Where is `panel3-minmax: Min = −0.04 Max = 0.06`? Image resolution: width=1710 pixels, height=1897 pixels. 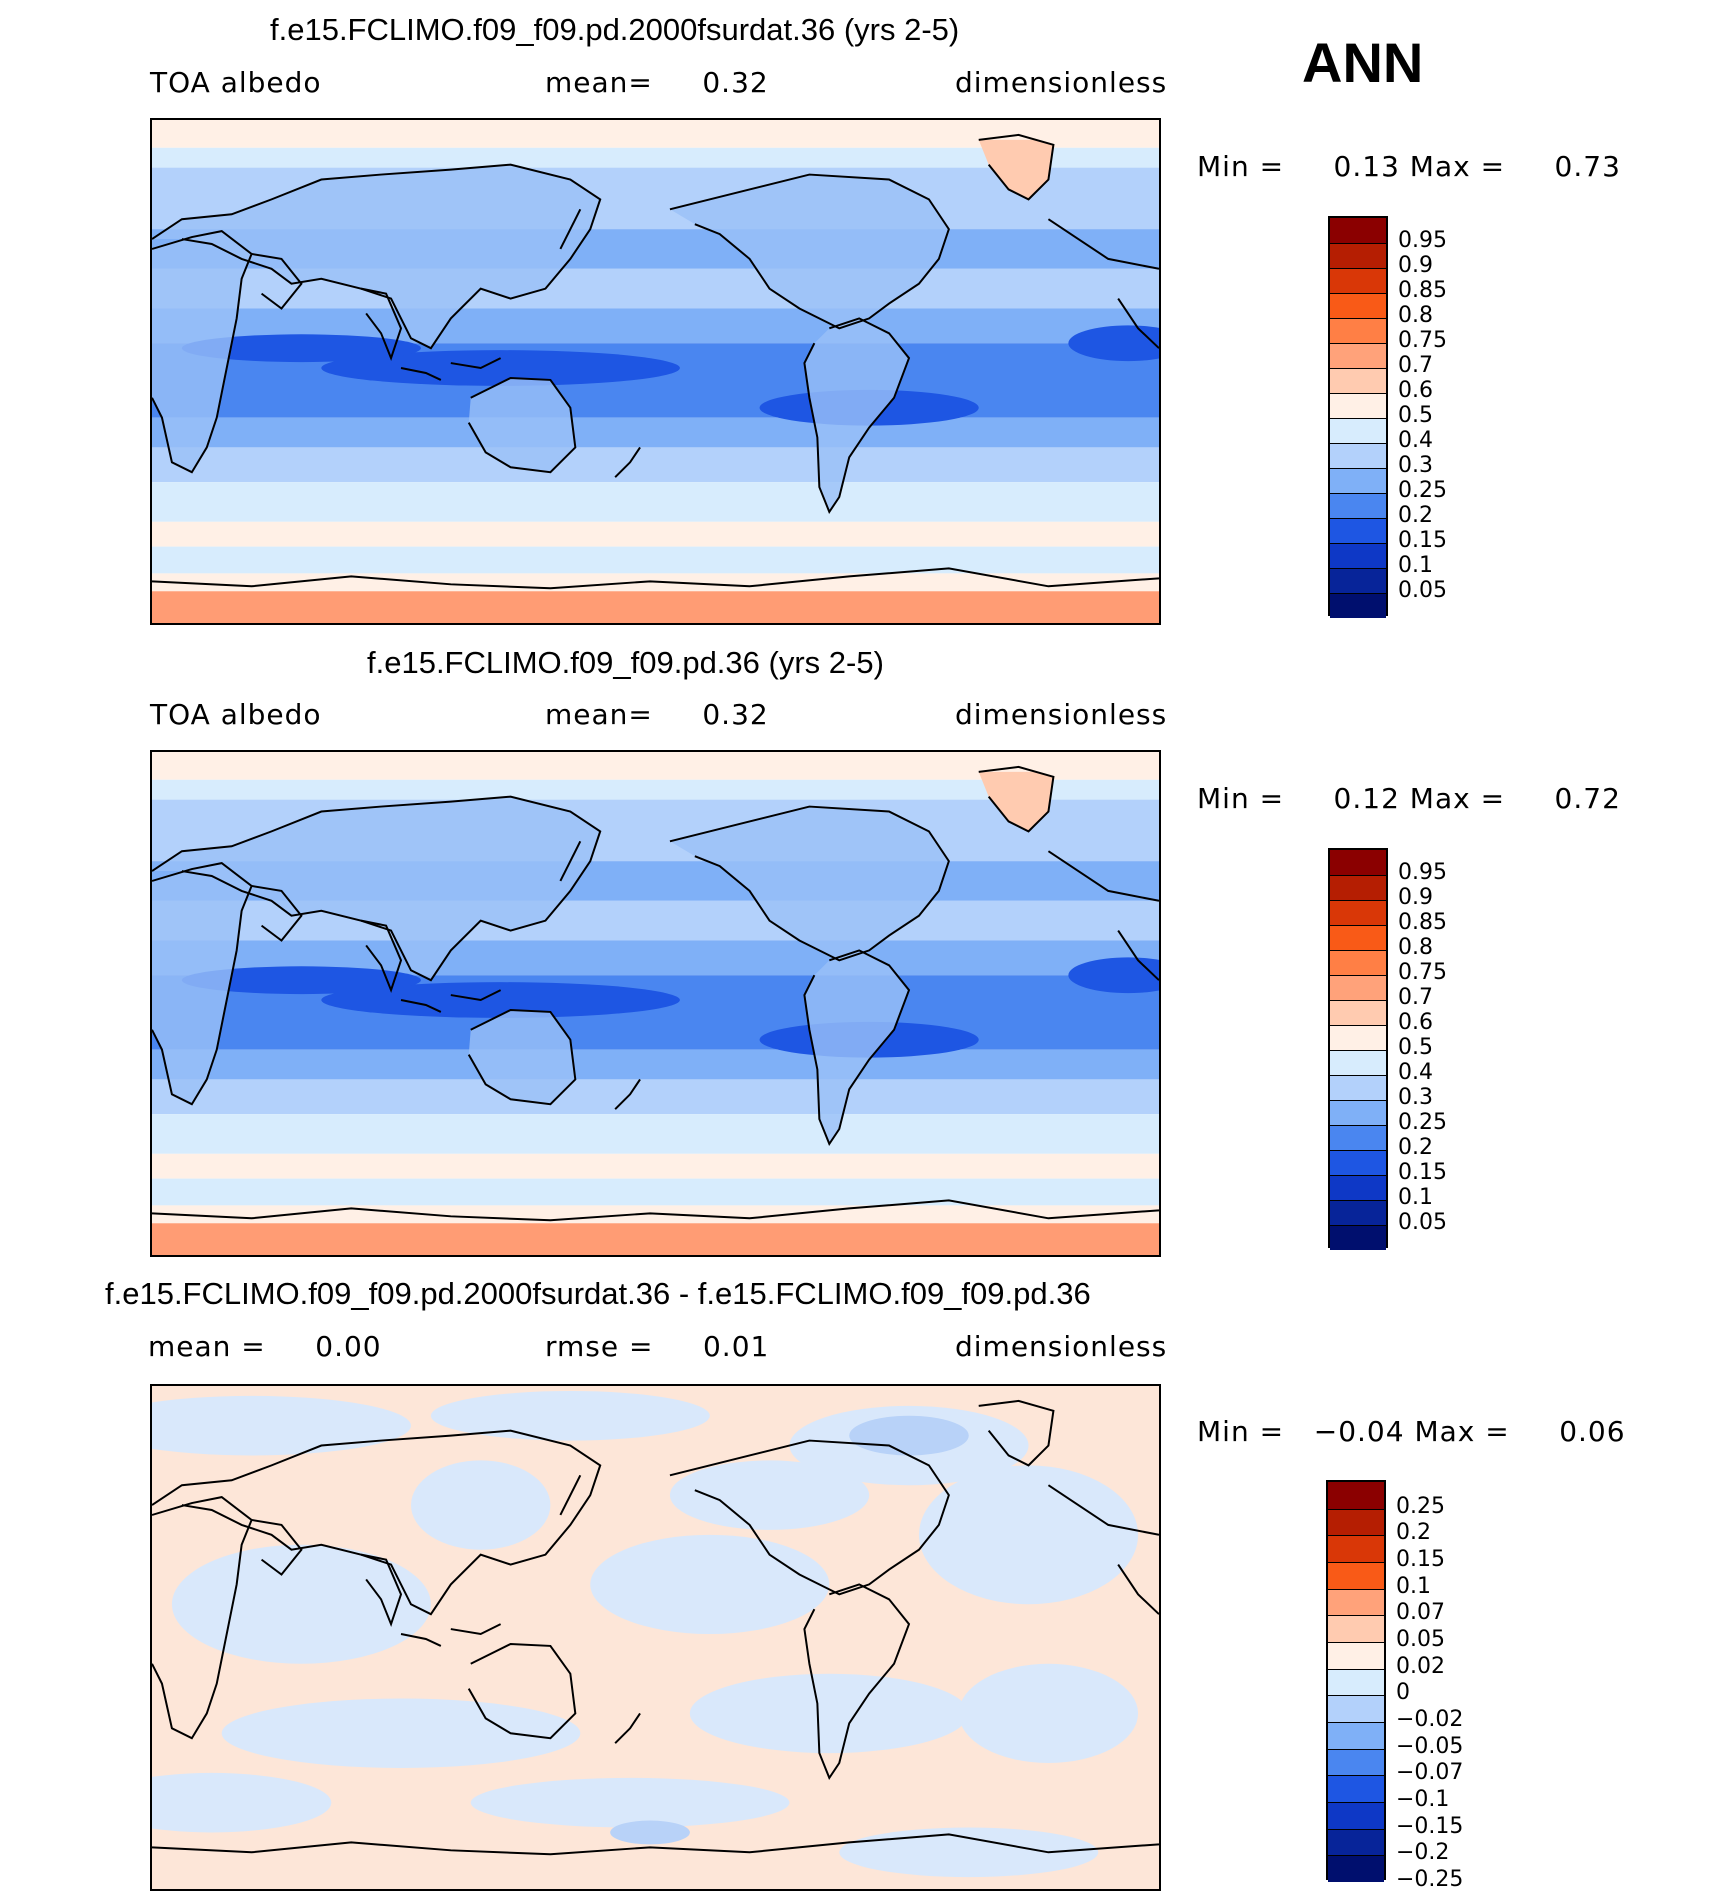 panel3-minmax: Min = −0.04 Max = 0.06 is located at coordinates (1411, 1431).